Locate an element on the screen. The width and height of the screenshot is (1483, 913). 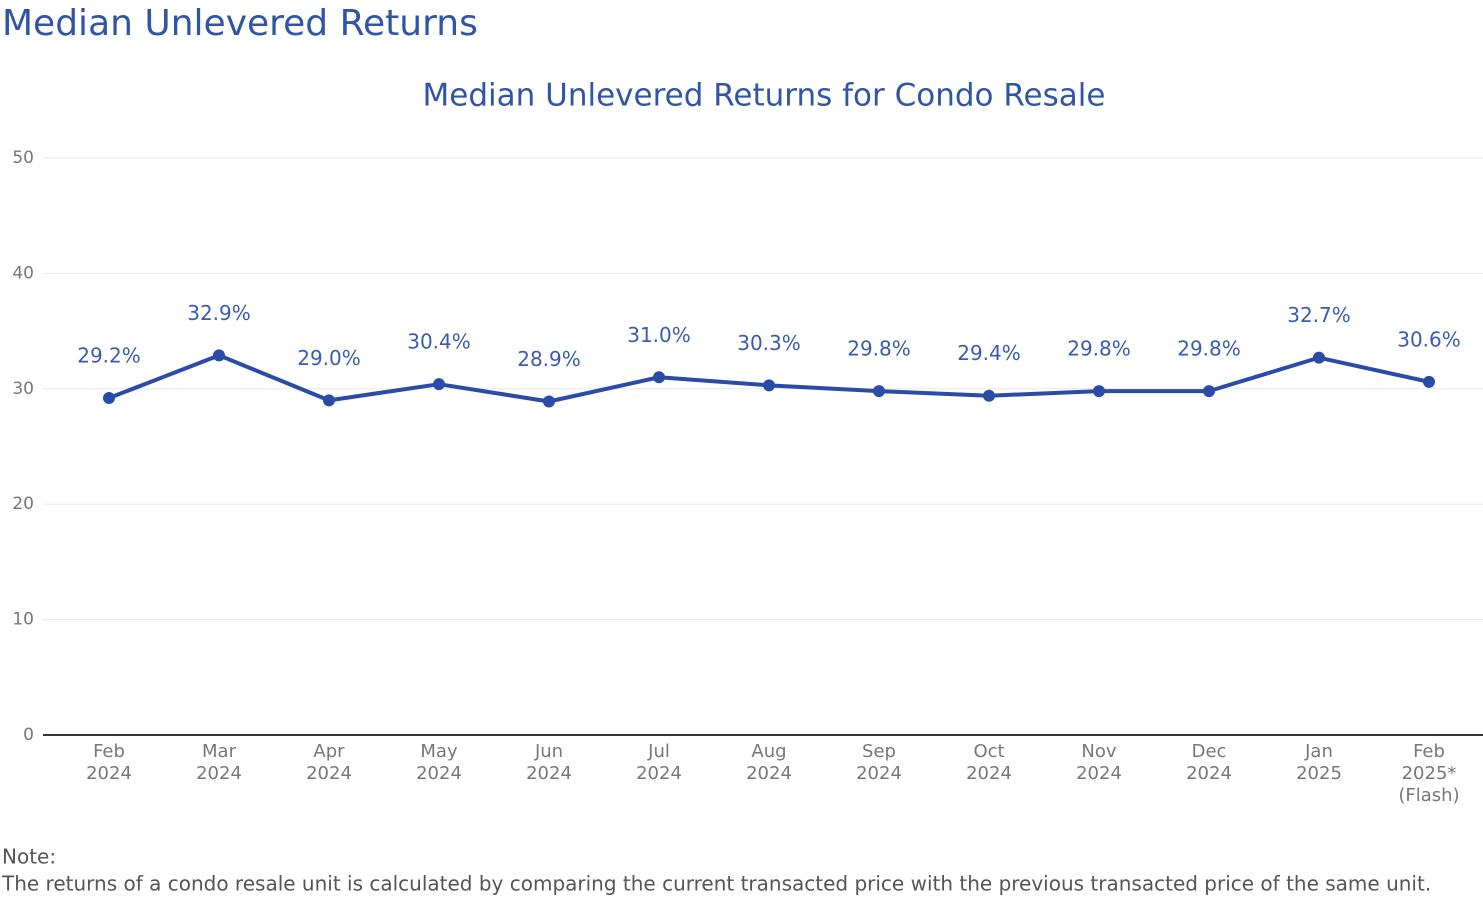
x-tick-label: Nov is located at coordinates (1098, 751).